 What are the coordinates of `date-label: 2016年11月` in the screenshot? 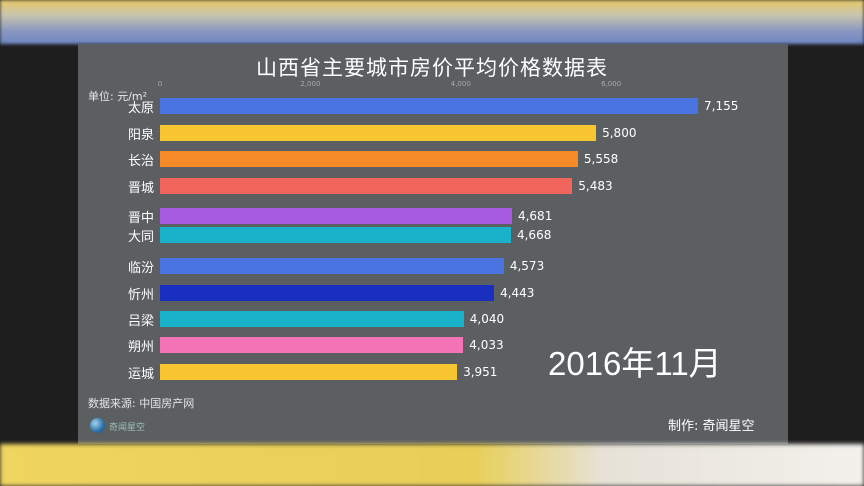 It's located at (635, 363).